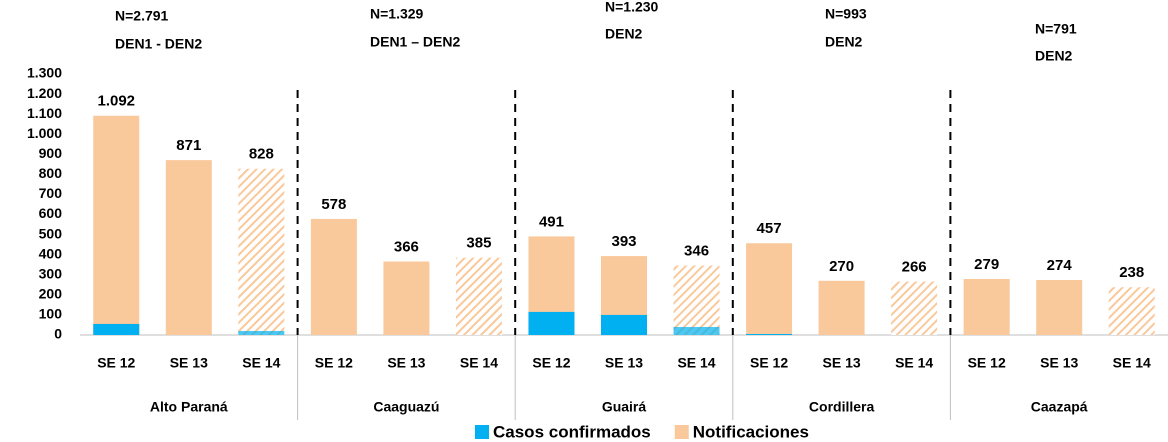  What do you see at coordinates (751, 431) in the screenshot?
I see `legend-label: Notificaciones` at bounding box center [751, 431].